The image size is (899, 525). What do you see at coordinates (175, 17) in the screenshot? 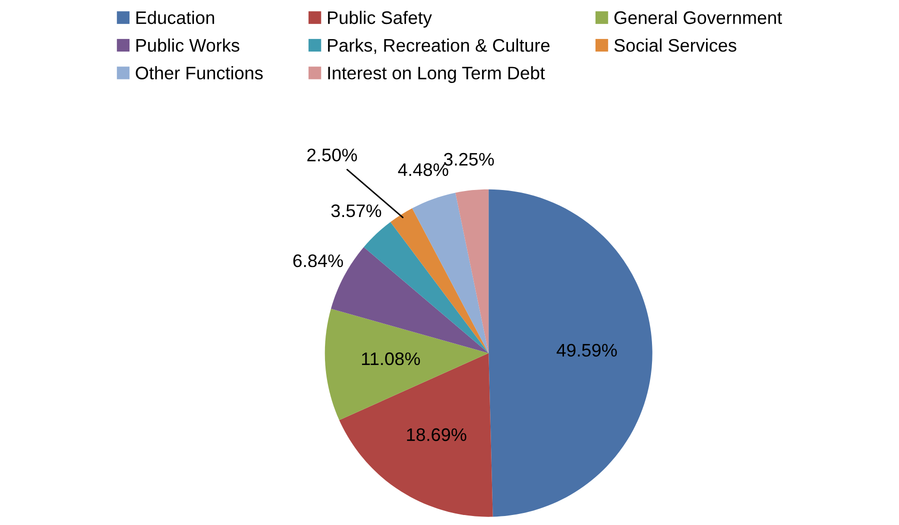
I see `legend-label: Education` at bounding box center [175, 17].